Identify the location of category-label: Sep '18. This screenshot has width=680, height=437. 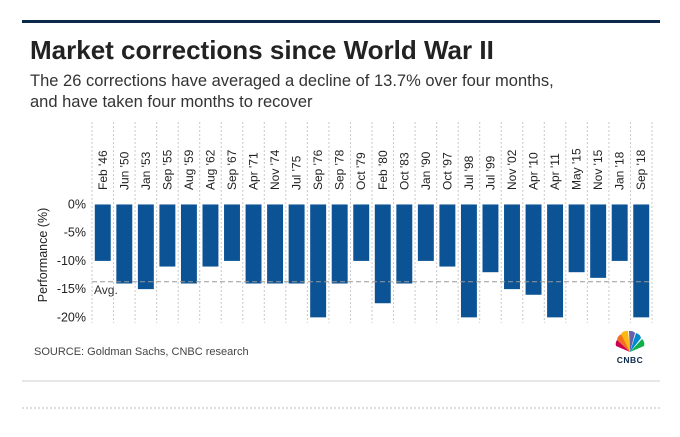
(641, 169).